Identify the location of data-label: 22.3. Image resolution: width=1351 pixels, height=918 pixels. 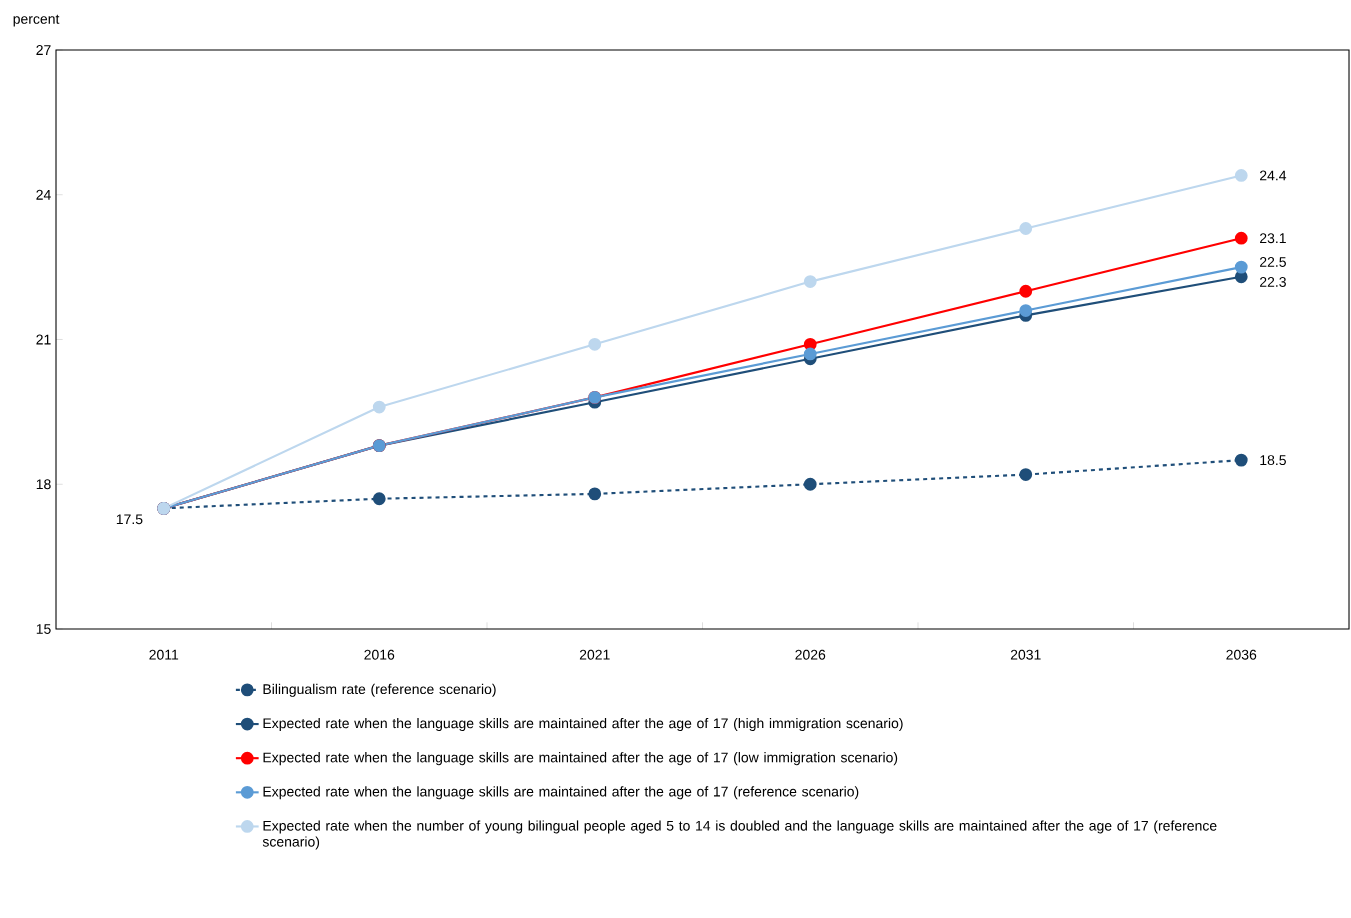
(1273, 282).